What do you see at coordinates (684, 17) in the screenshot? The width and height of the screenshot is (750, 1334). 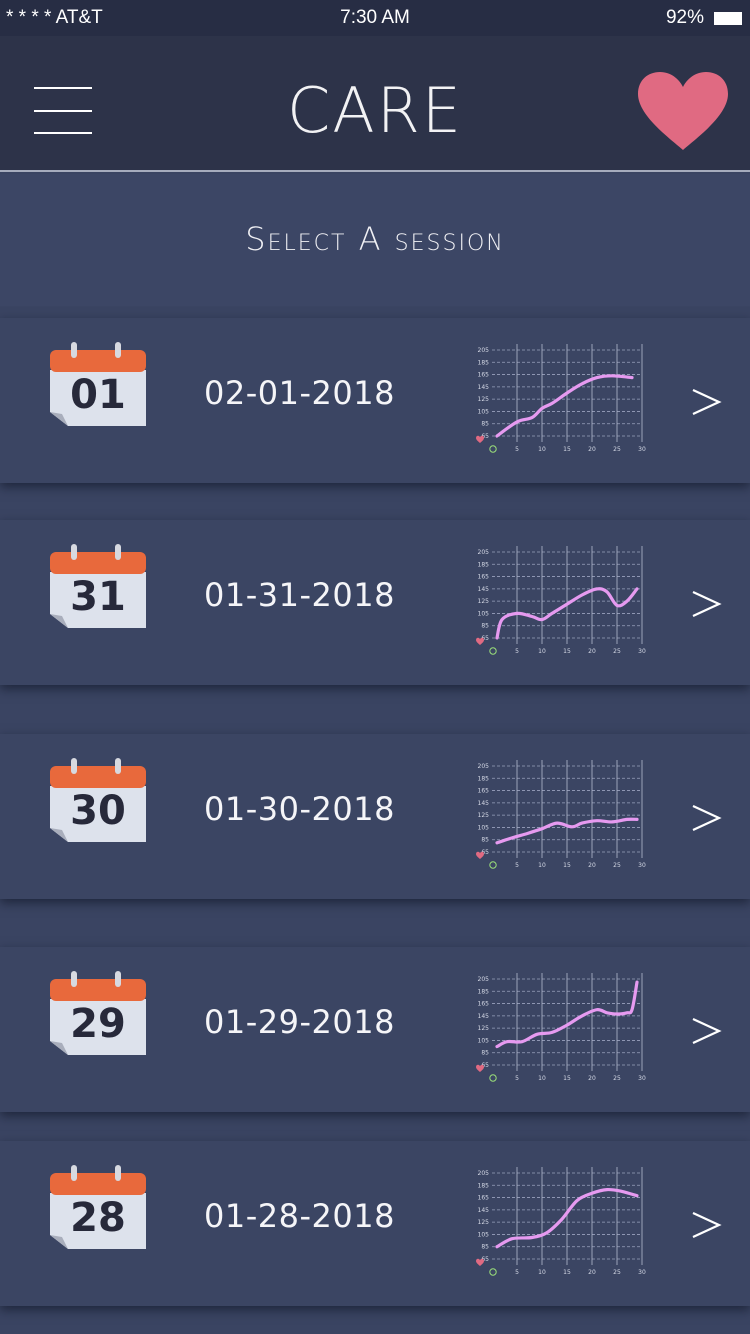 I see `battery-percent: 92%` at bounding box center [684, 17].